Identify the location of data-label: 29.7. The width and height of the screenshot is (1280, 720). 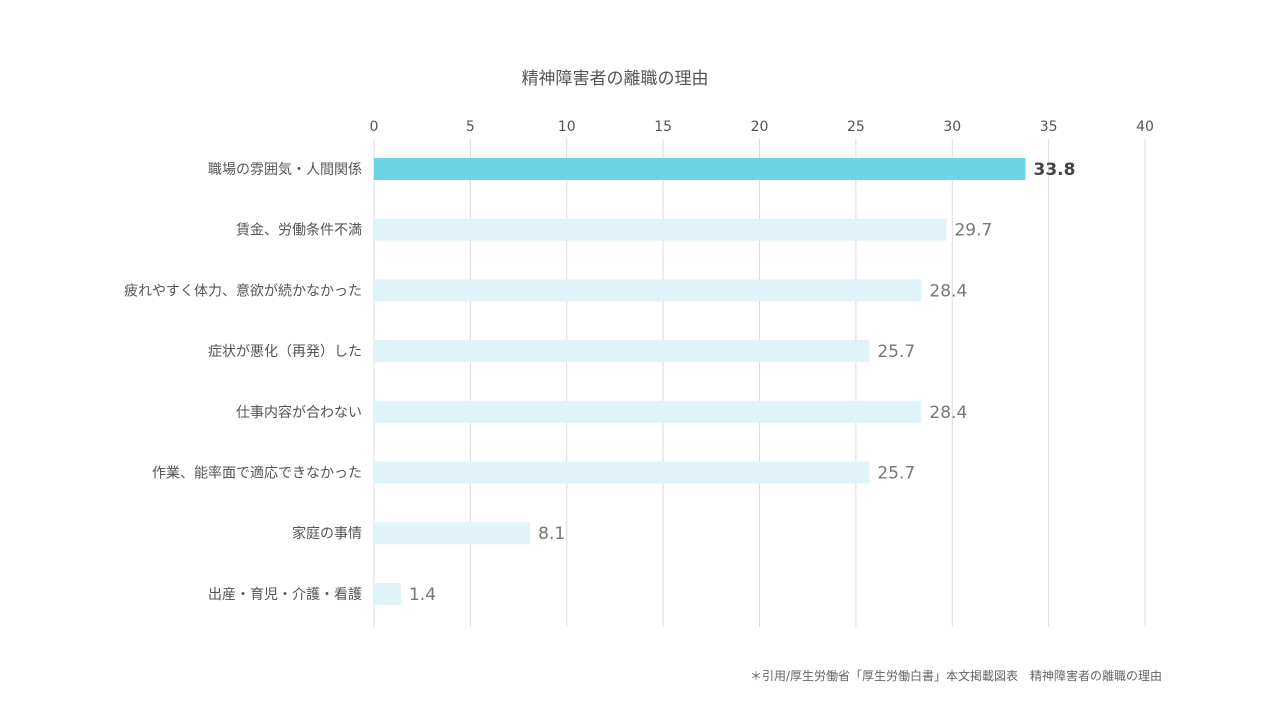
(973, 231).